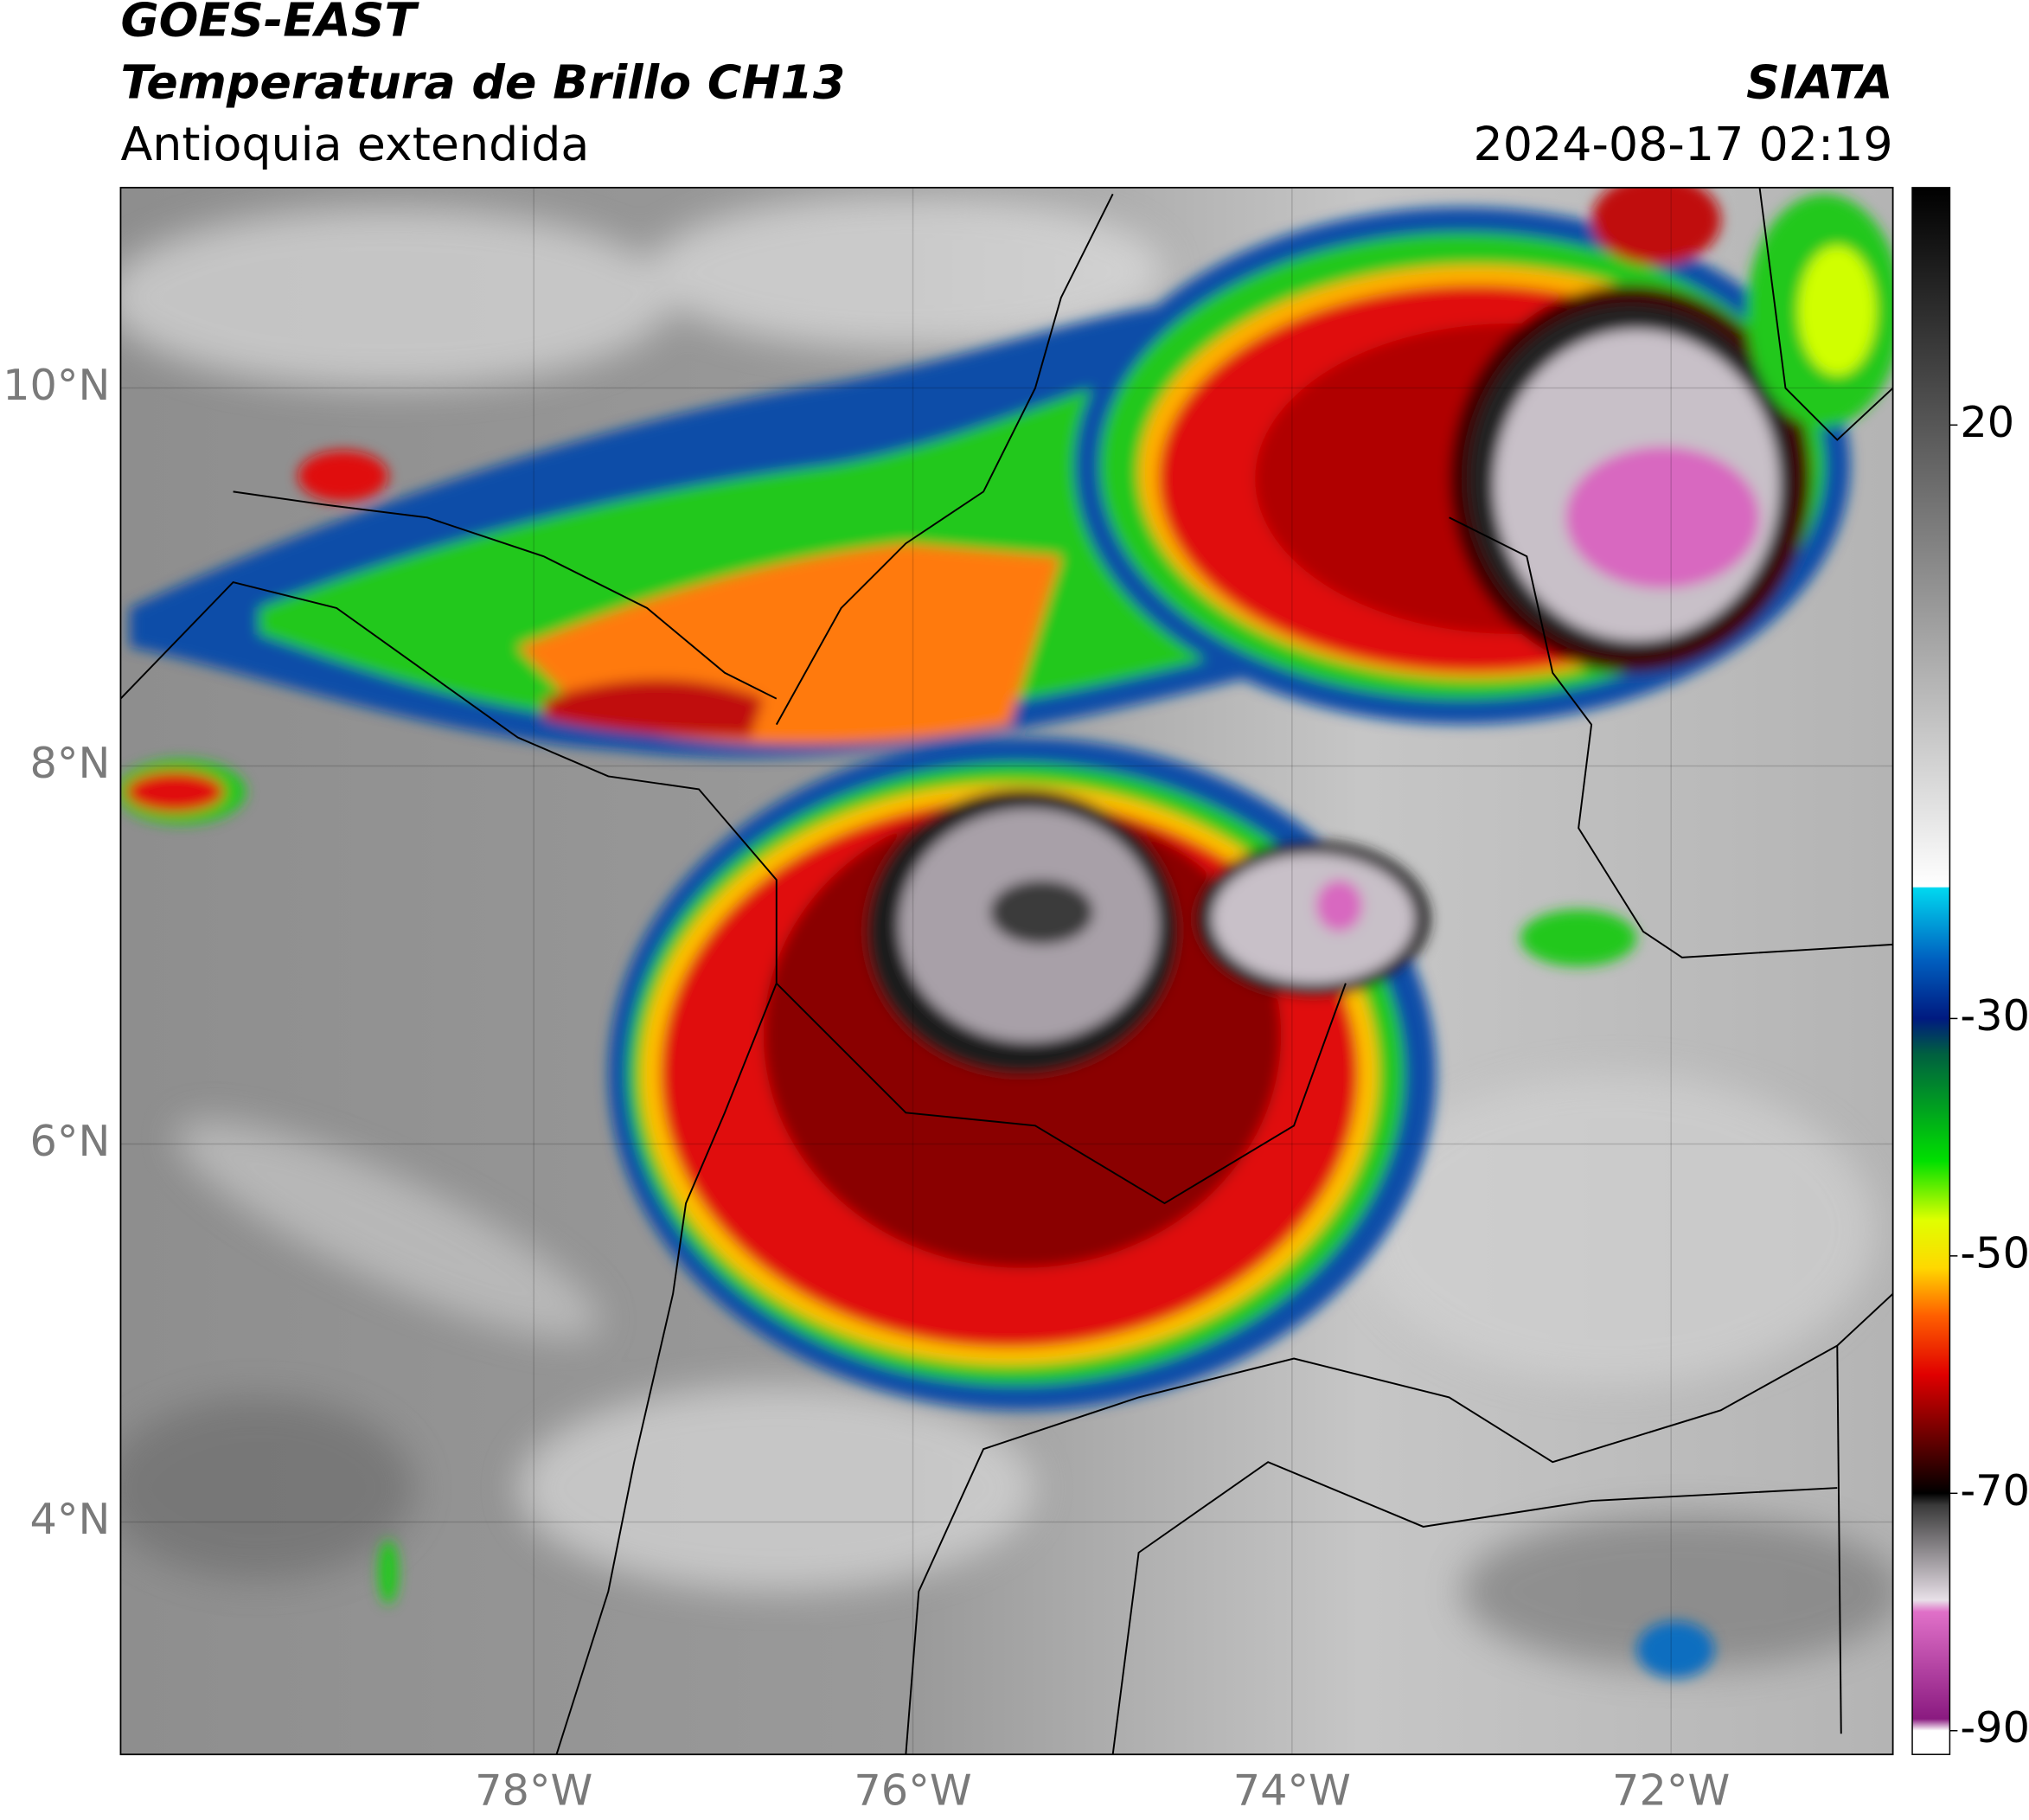 The height and width of the screenshot is (1820, 2029). I want to click on lon-tick-label: 74°W, so click(1292, 1791).